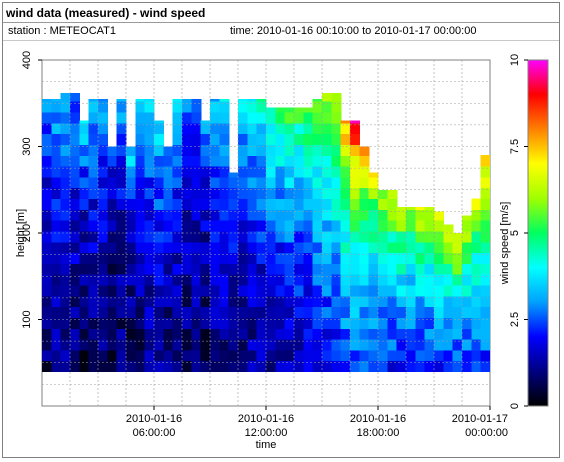 The width and height of the screenshot is (564, 462). I want to click on x-tick-label-date: 2010-01-16, so click(154, 419).